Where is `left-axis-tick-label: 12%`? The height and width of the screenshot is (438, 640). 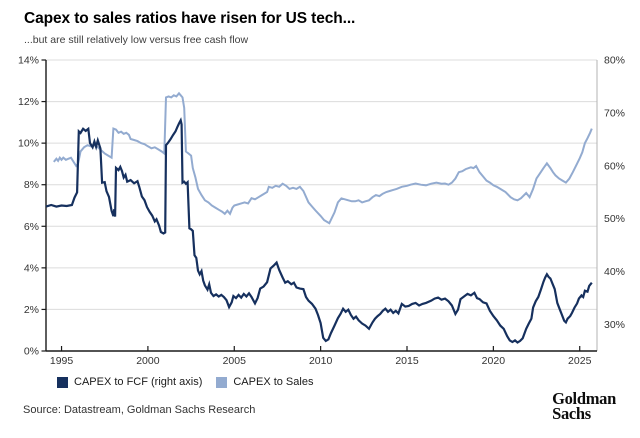 left-axis-tick-label: 12% is located at coordinates (28, 102).